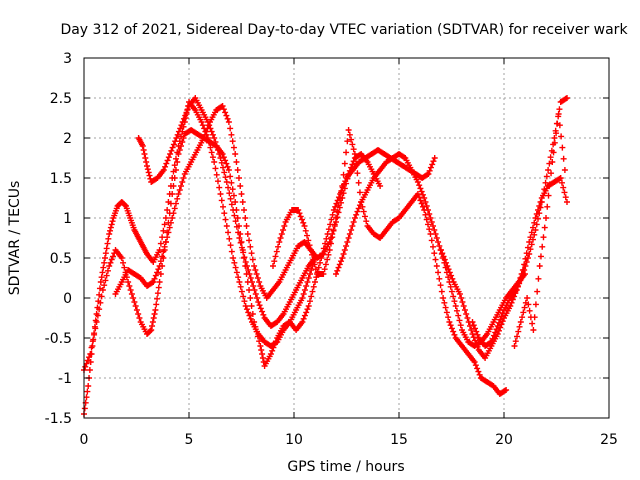  Describe the element at coordinates (67, 59) in the screenshot. I see `y-tick-label: 3` at that location.